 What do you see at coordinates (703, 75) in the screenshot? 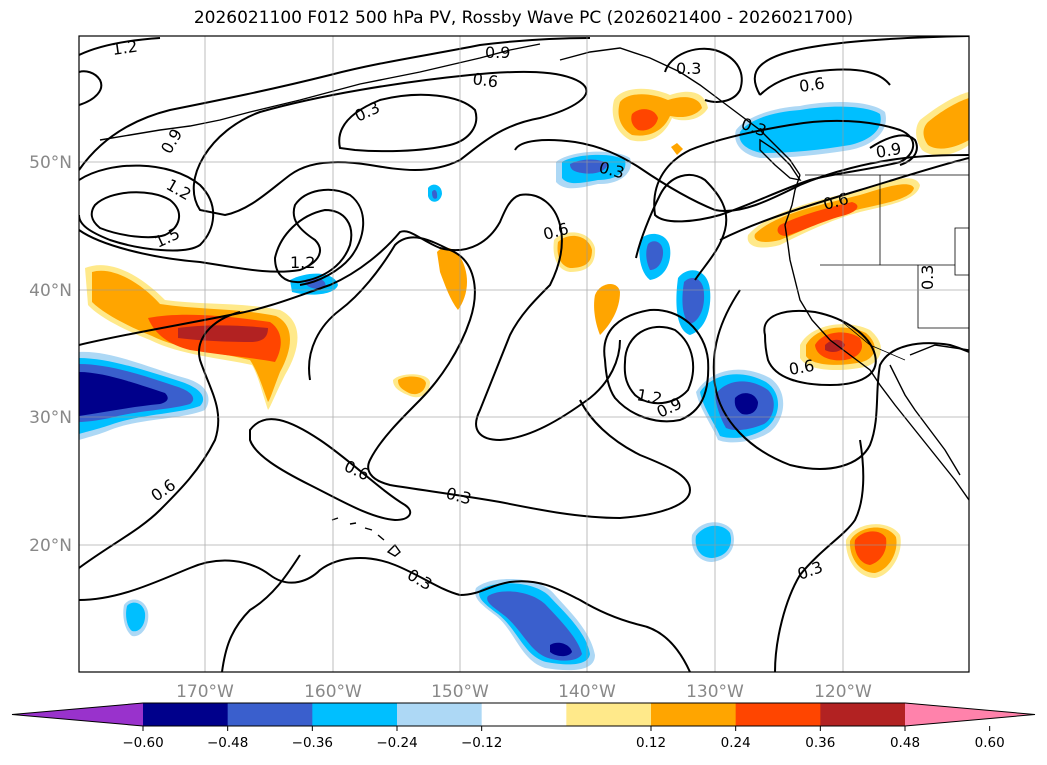
I see `pv-contour-0.3-alaska` at bounding box center [703, 75].